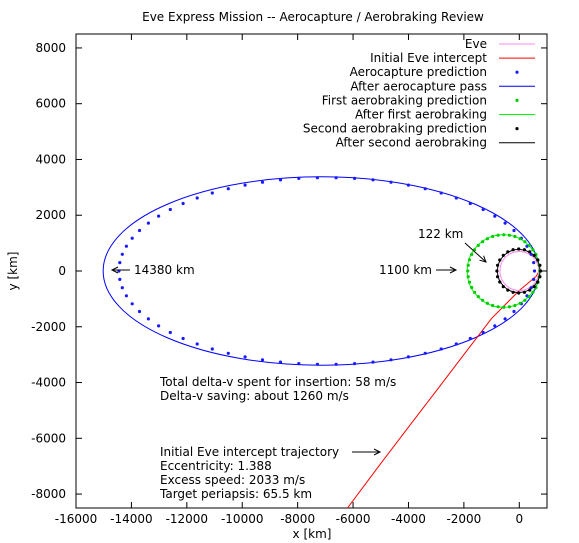 The height and width of the screenshot is (543, 579). I want to click on legend-label: Eve, so click(476, 44).